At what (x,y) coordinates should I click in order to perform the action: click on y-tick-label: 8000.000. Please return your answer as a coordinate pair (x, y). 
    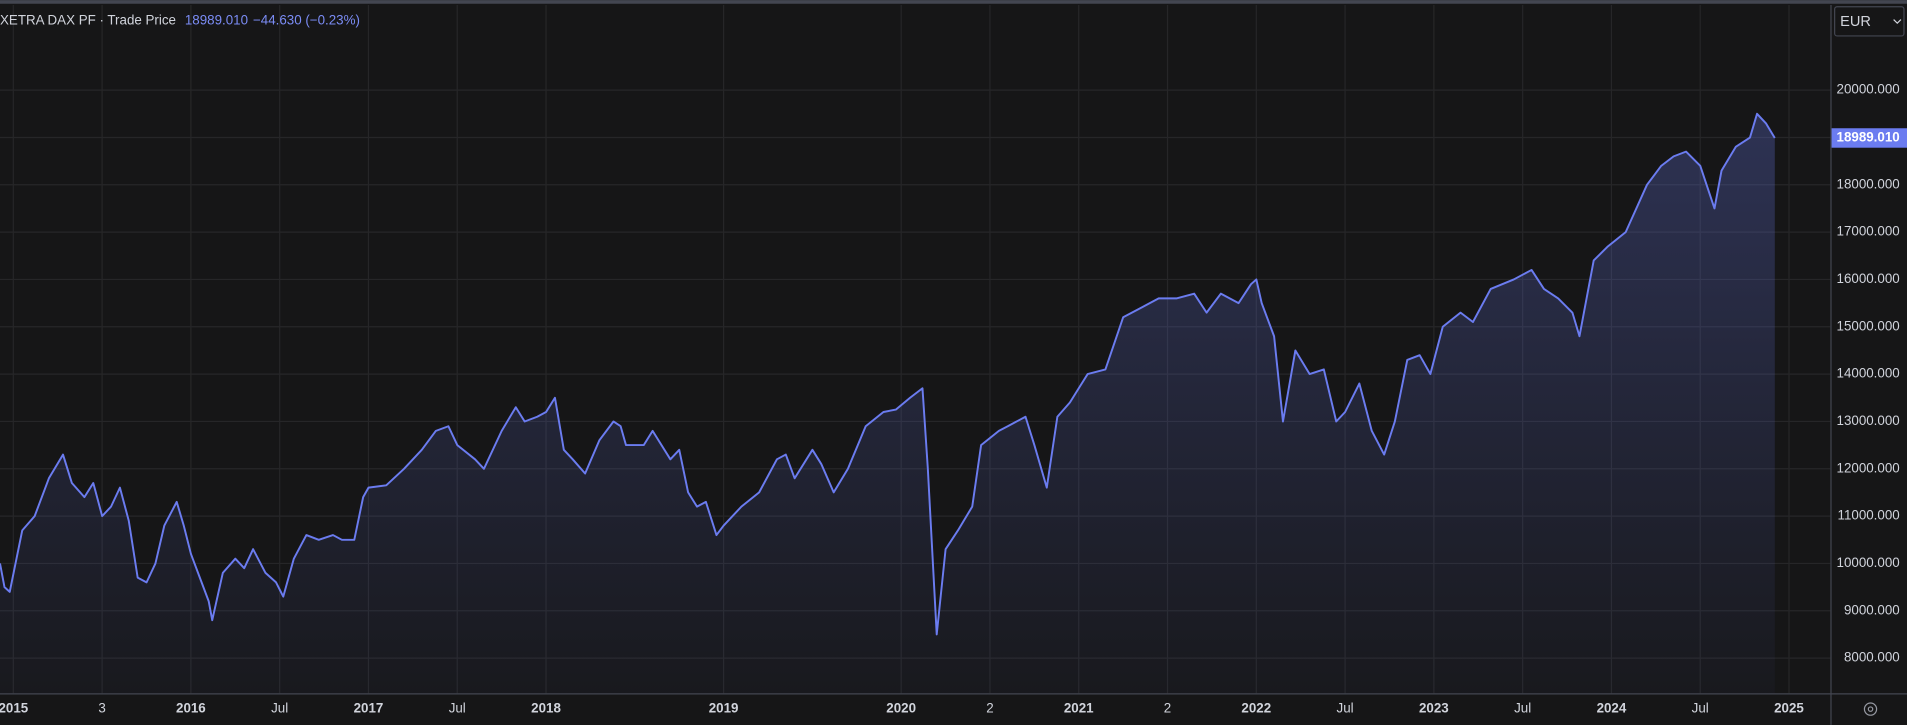
    Looking at the image, I should click on (1872, 657).